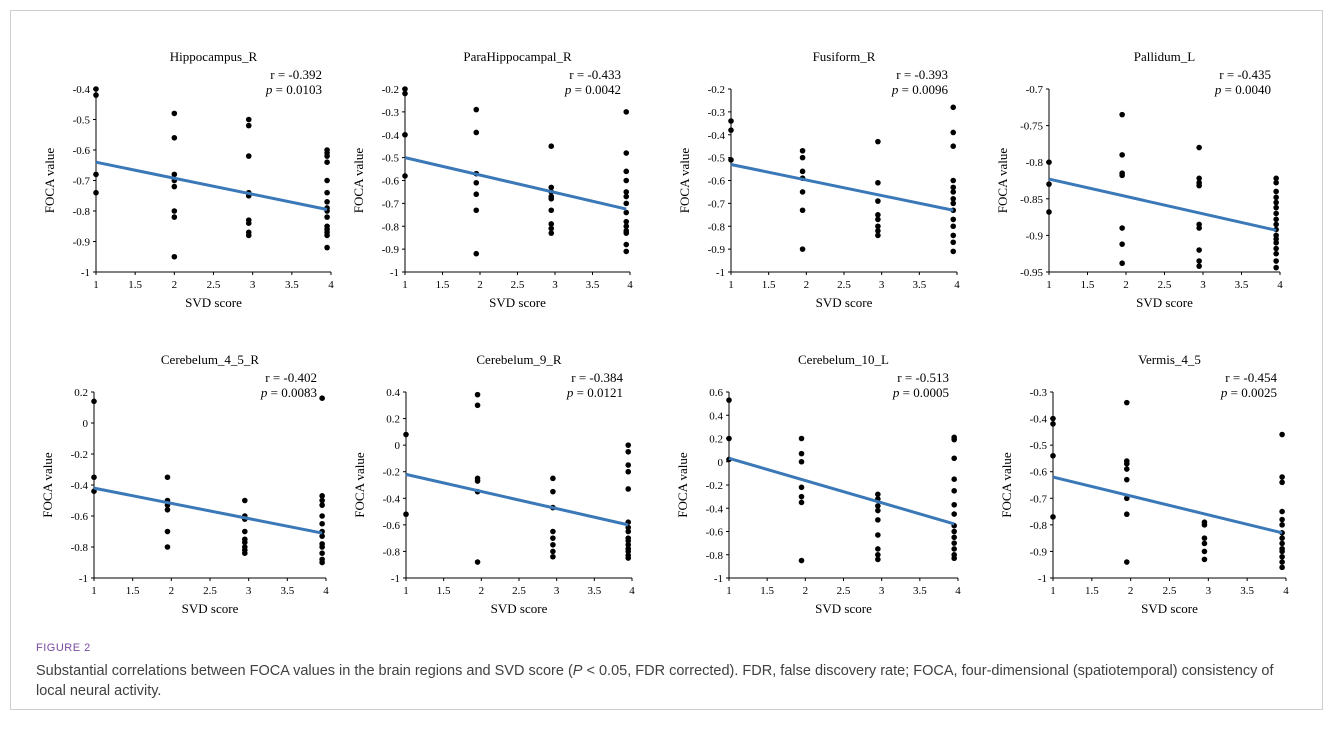 This screenshot has height=729, width=1333. I want to click on p-value-label: p = 0.0005, so click(920, 392).